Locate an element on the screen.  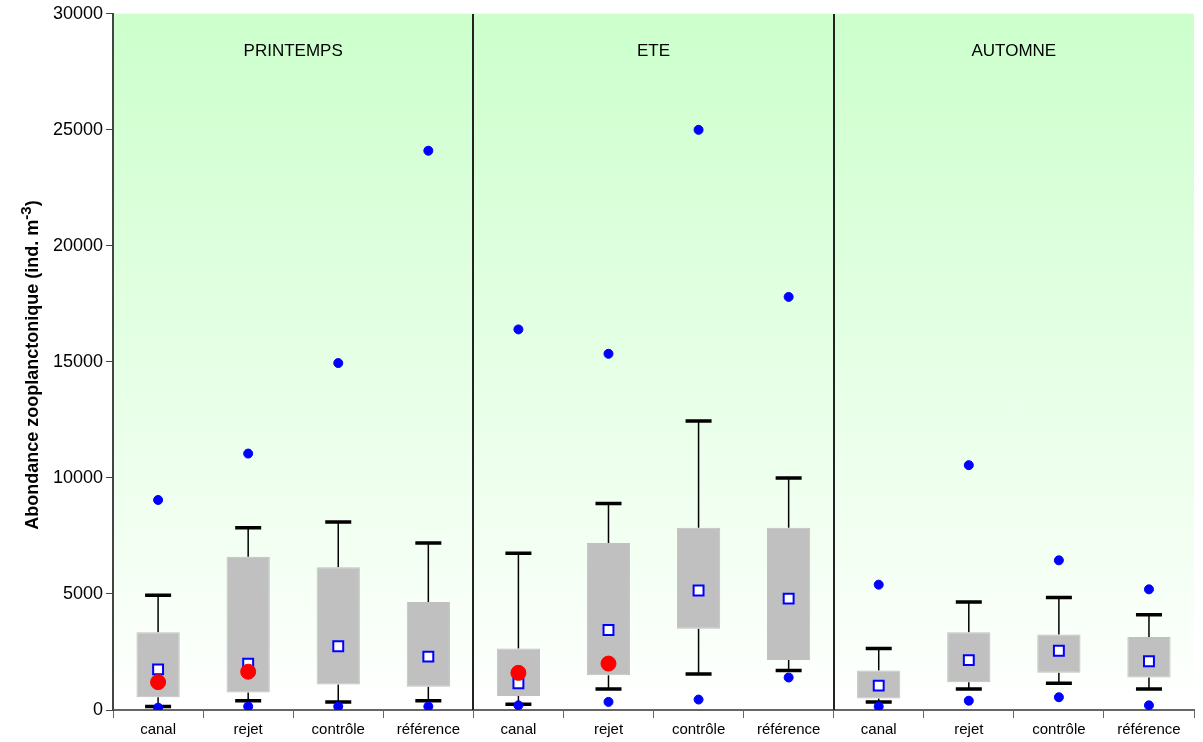
y-tick-label: 10000 is located at coordinates (78, 476).